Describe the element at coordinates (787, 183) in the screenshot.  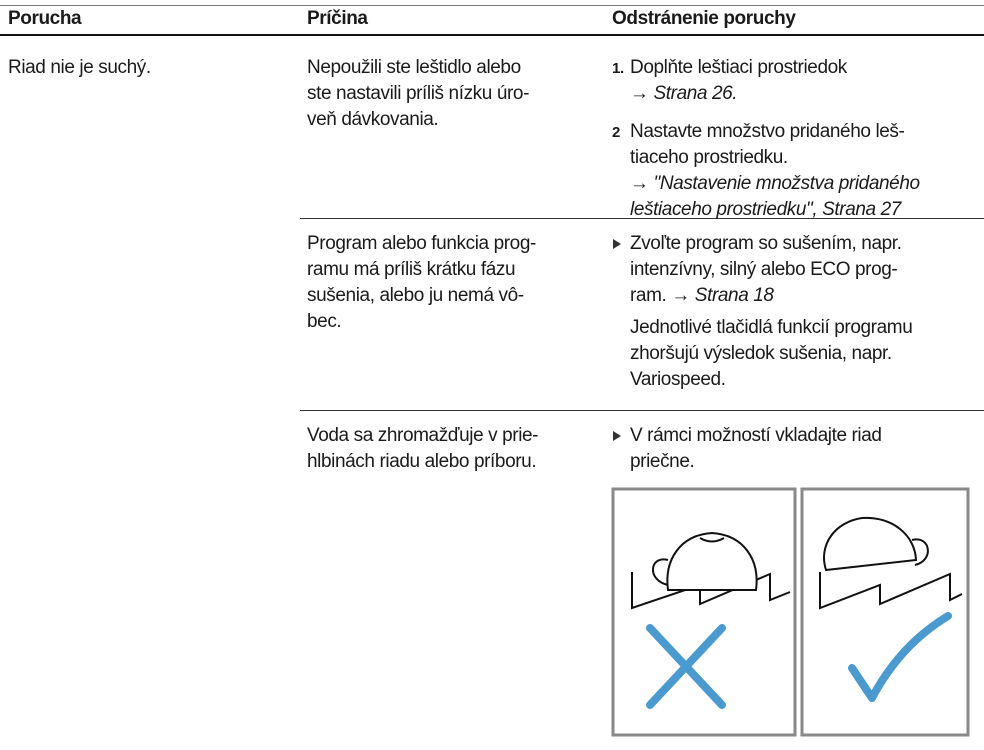
I see `page-reference: "Nastavenie množstva pridaného` at that location.